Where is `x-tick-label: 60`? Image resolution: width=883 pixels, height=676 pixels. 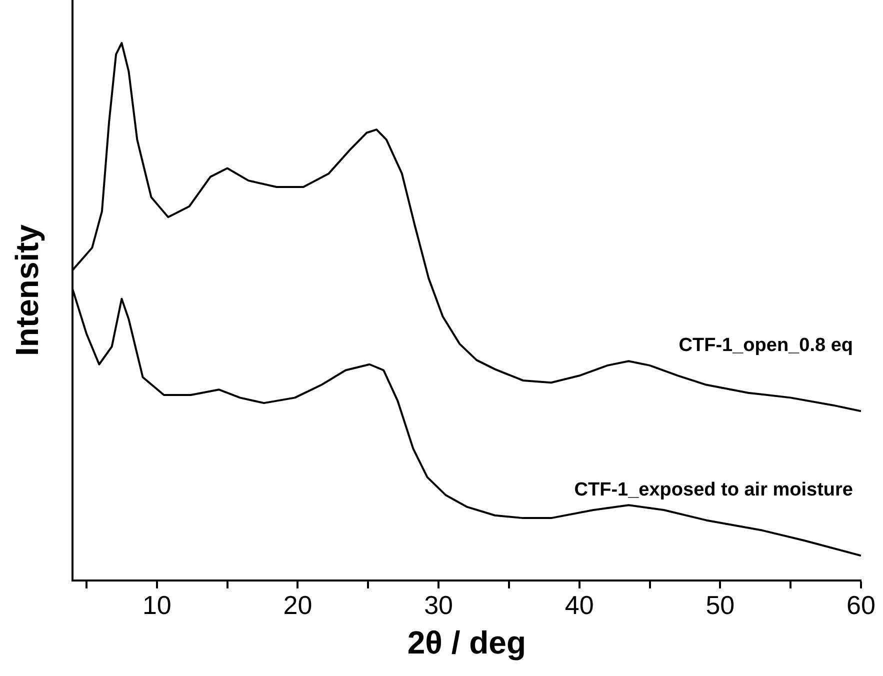
x-tick-label: 60 is located at coordinates (861, 605).